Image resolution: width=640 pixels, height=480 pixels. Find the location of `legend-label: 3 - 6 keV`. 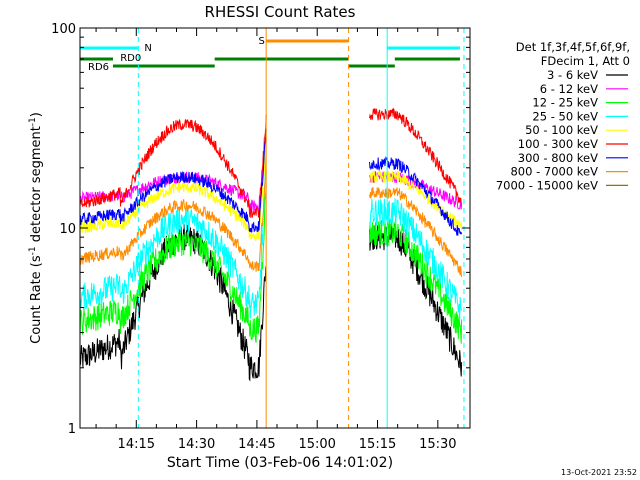

legend-label: 3 - 6 keV is located at coordinates (572, 75).